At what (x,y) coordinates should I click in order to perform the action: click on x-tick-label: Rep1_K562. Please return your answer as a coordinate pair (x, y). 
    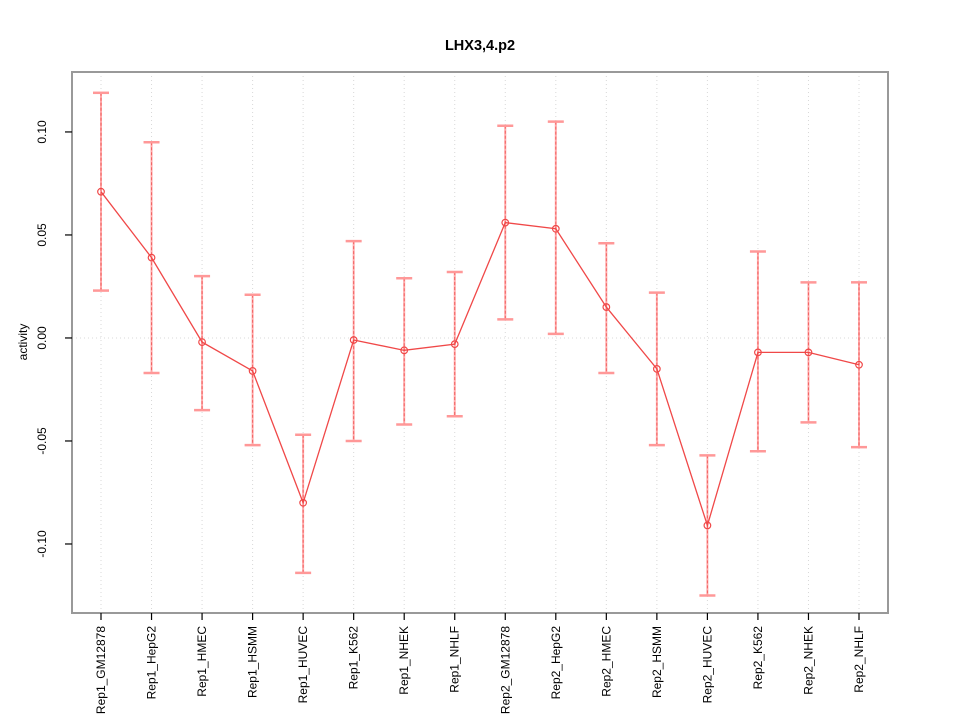
    Looking at the image, I should click on (354, 658).